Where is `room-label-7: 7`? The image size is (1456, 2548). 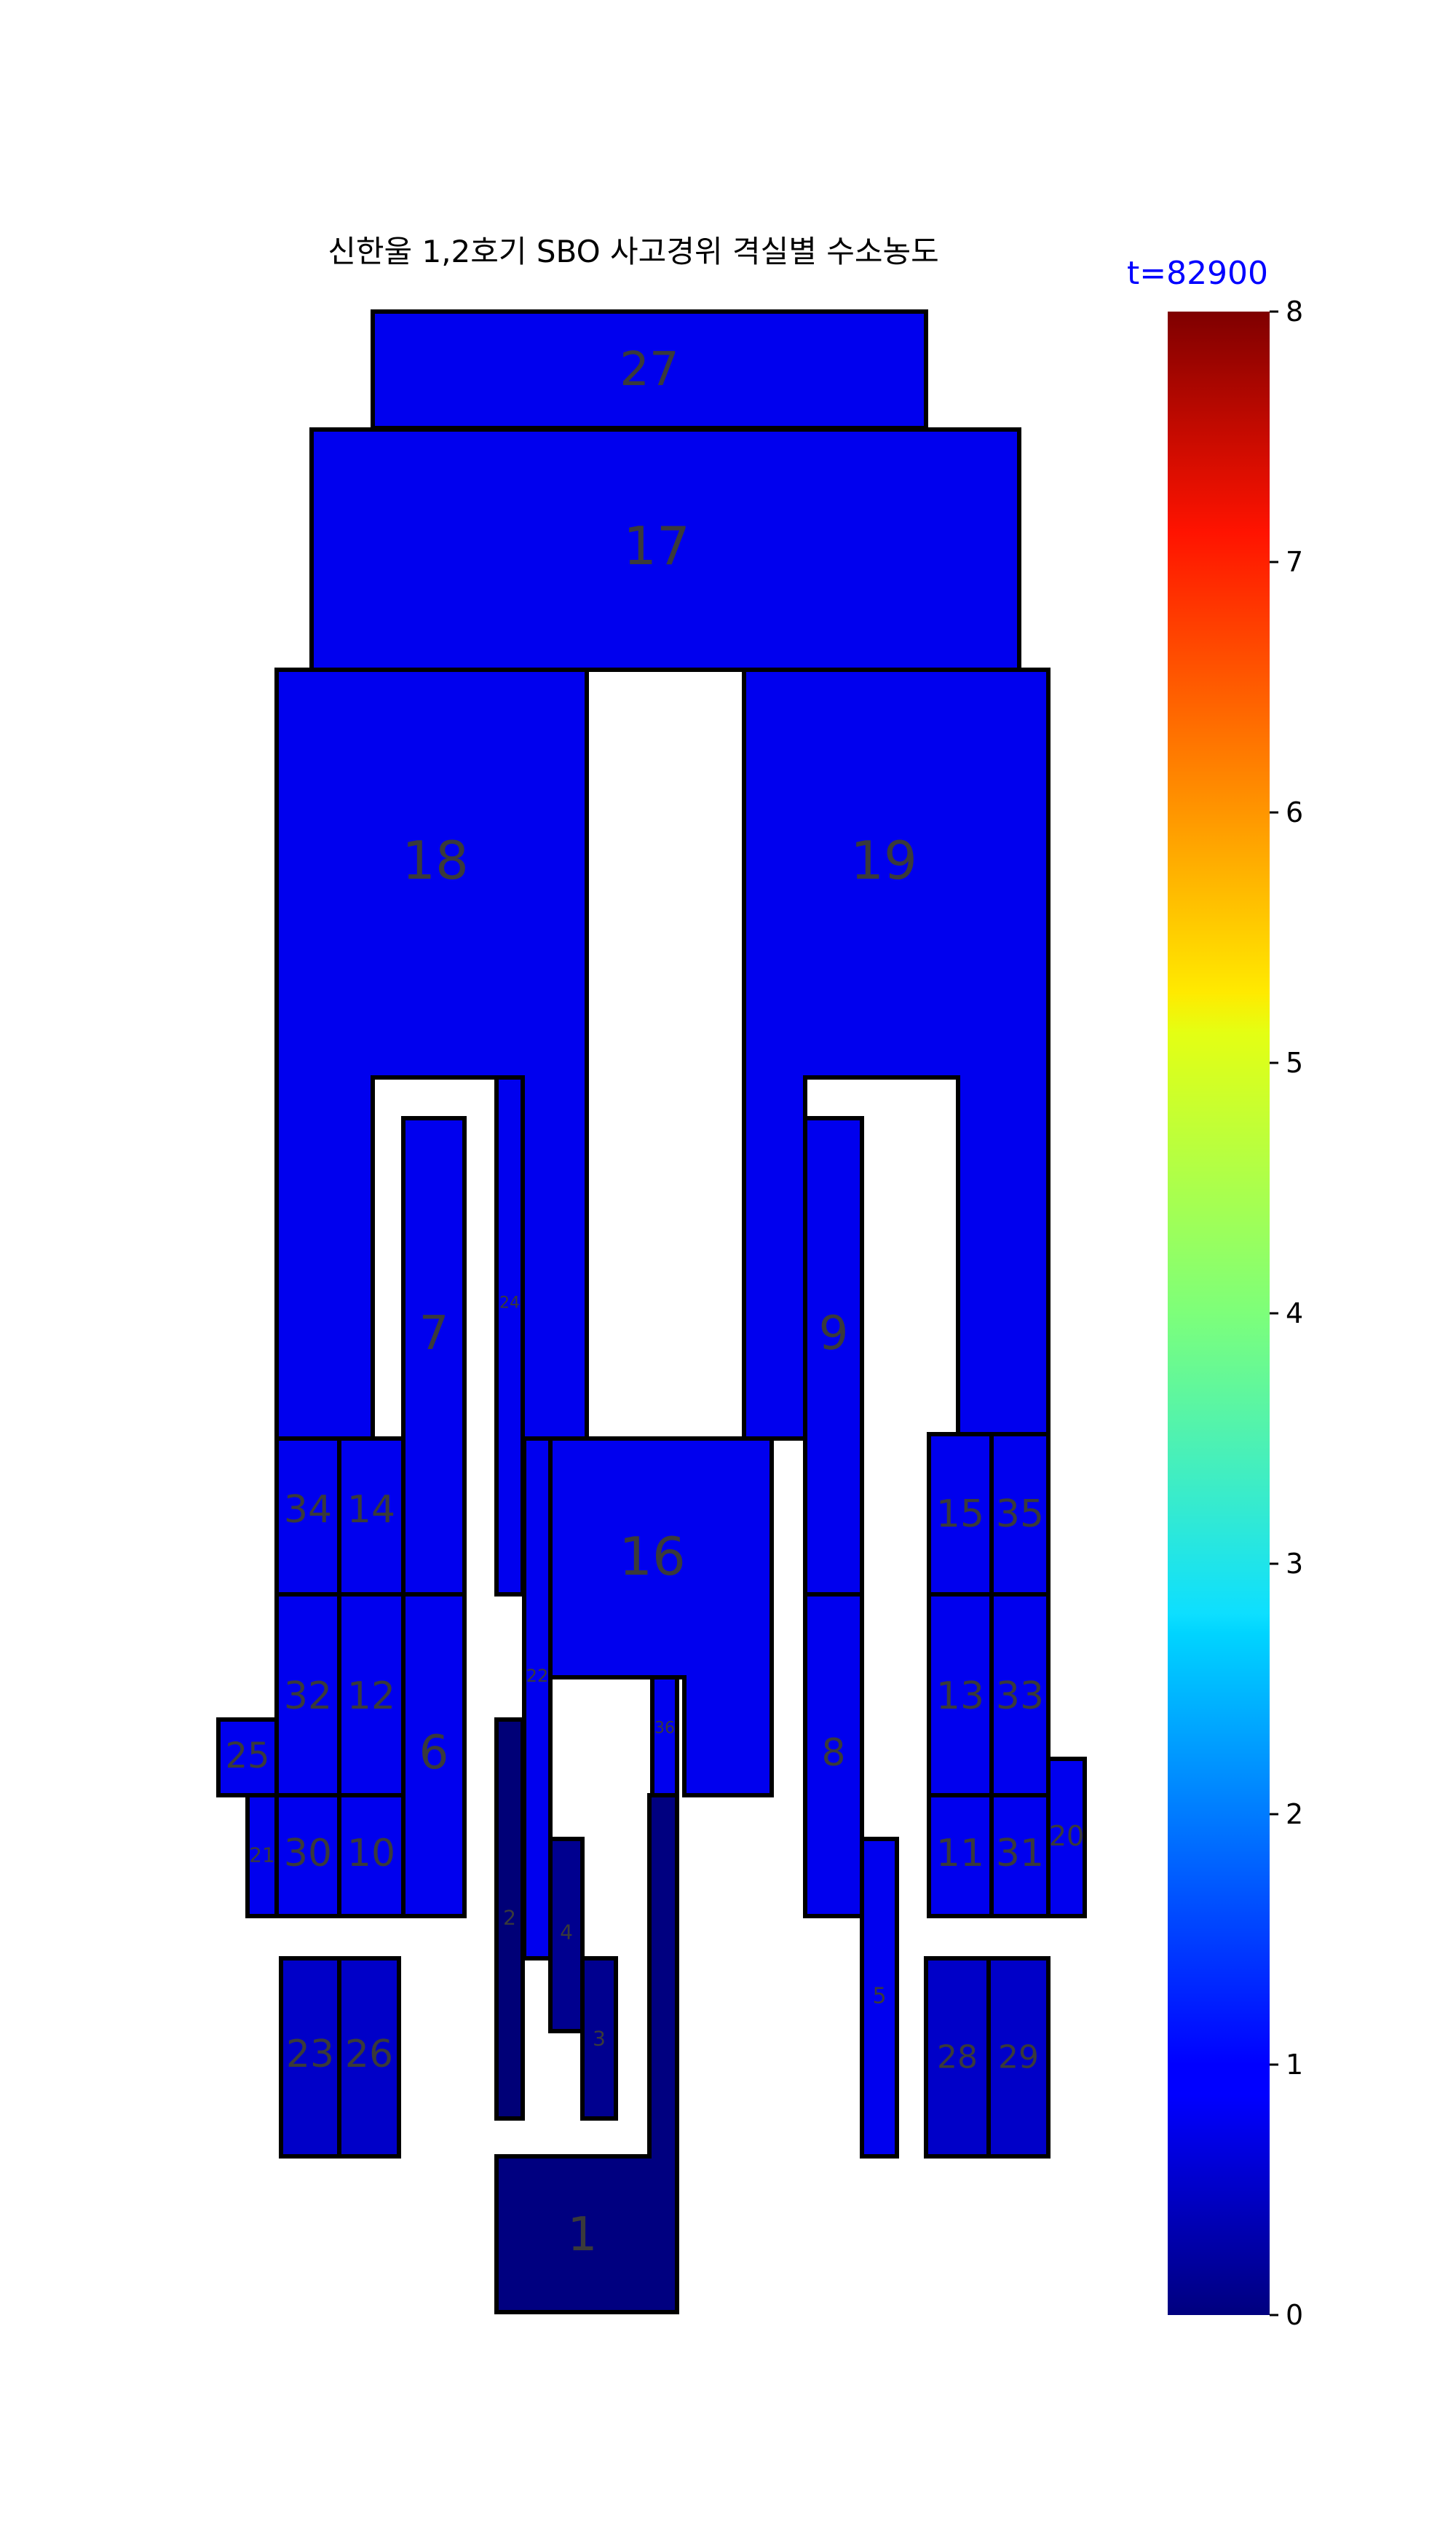
room-label-7: 7 is located at coordinates (434, 1334).